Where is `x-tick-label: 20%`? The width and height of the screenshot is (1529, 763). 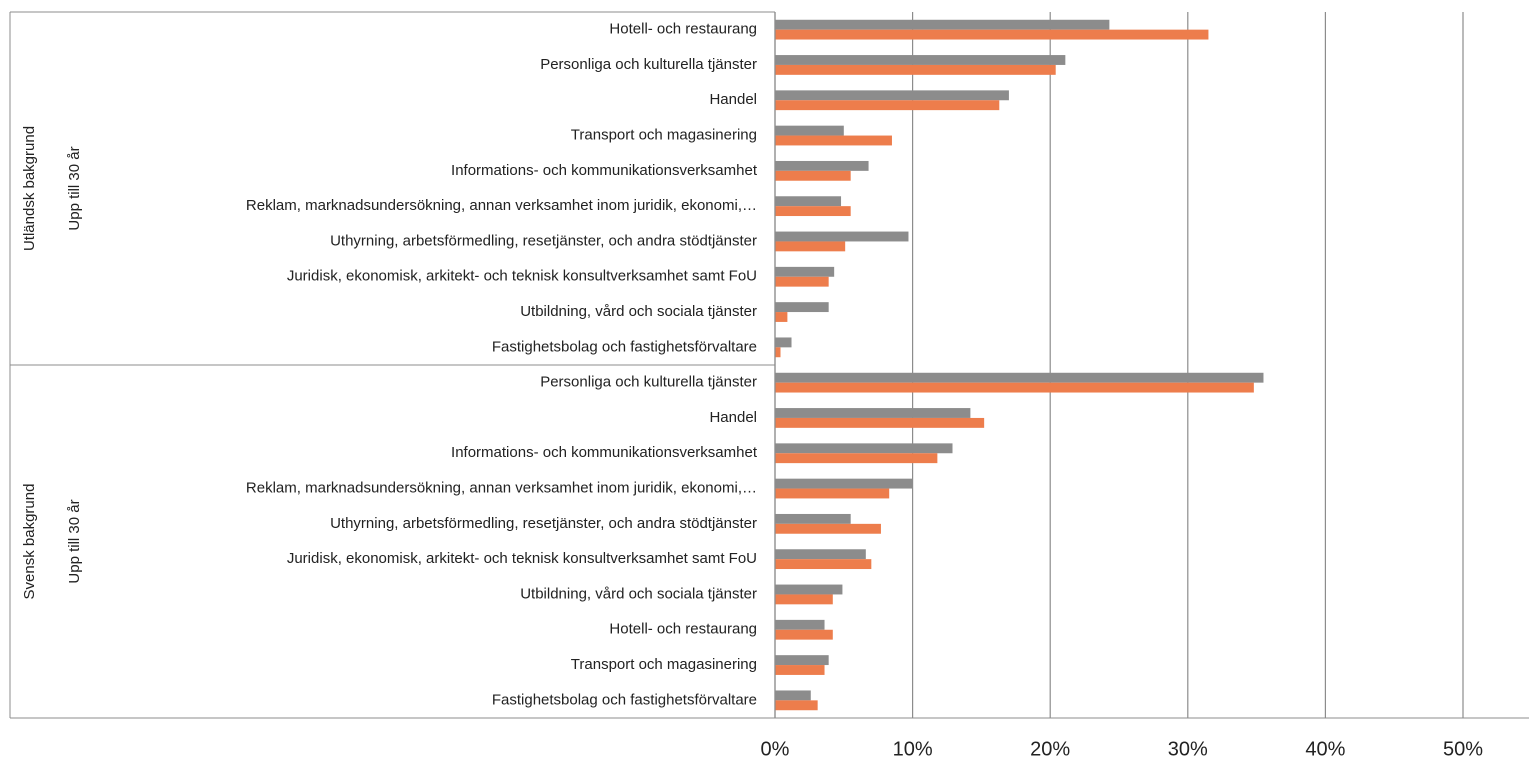
x-tick-label: 20% is located at coordinates (1050, 749).